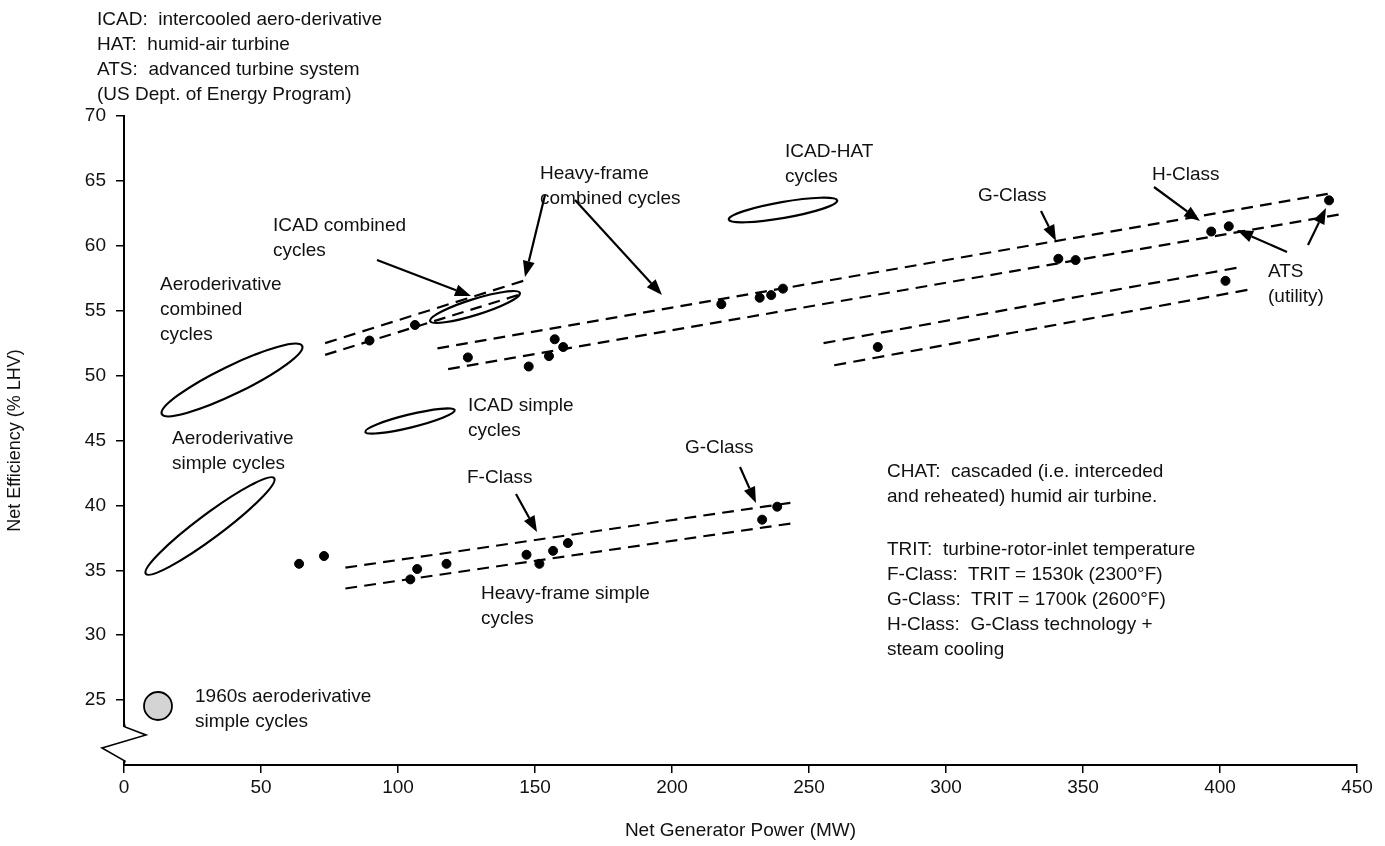 Image resolution: width=1385 pixels, height=846 pixels. Describe the element at coordinates (672, 786) in the screenshot. I see `x-tick-label: 200` at that location.